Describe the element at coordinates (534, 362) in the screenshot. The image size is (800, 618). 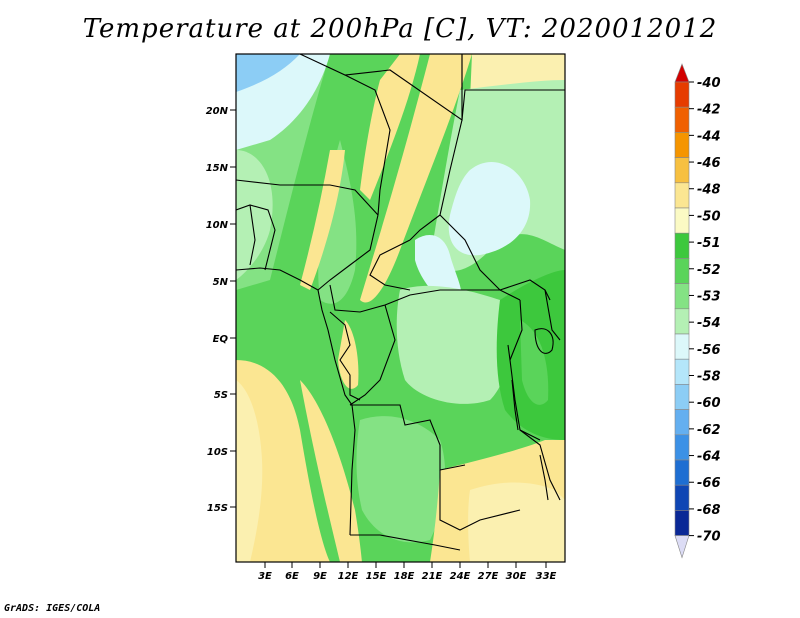
I see `east-green-strip` at that location.